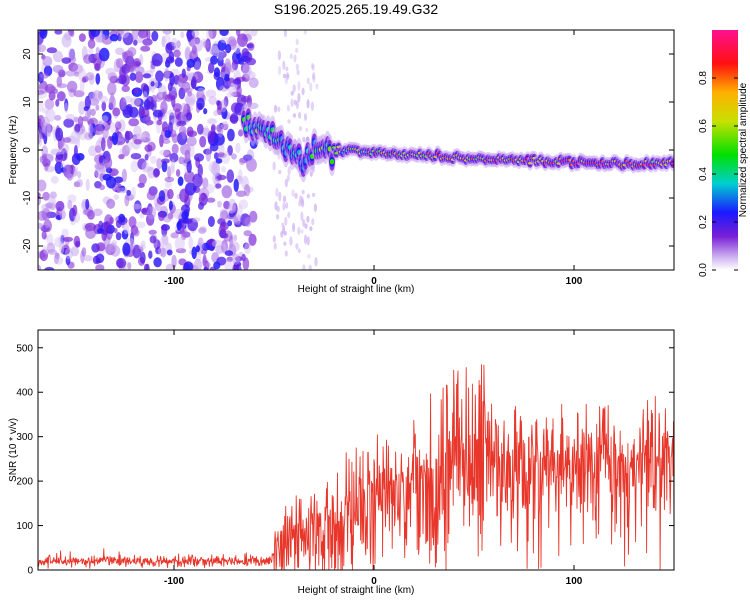  What do you see at coordinates (718, 174) in the screenshot?
I see `colorbar-ticks: 0.0 0.2 0.4 0.6 0.8` at bounding box center [718, 174].